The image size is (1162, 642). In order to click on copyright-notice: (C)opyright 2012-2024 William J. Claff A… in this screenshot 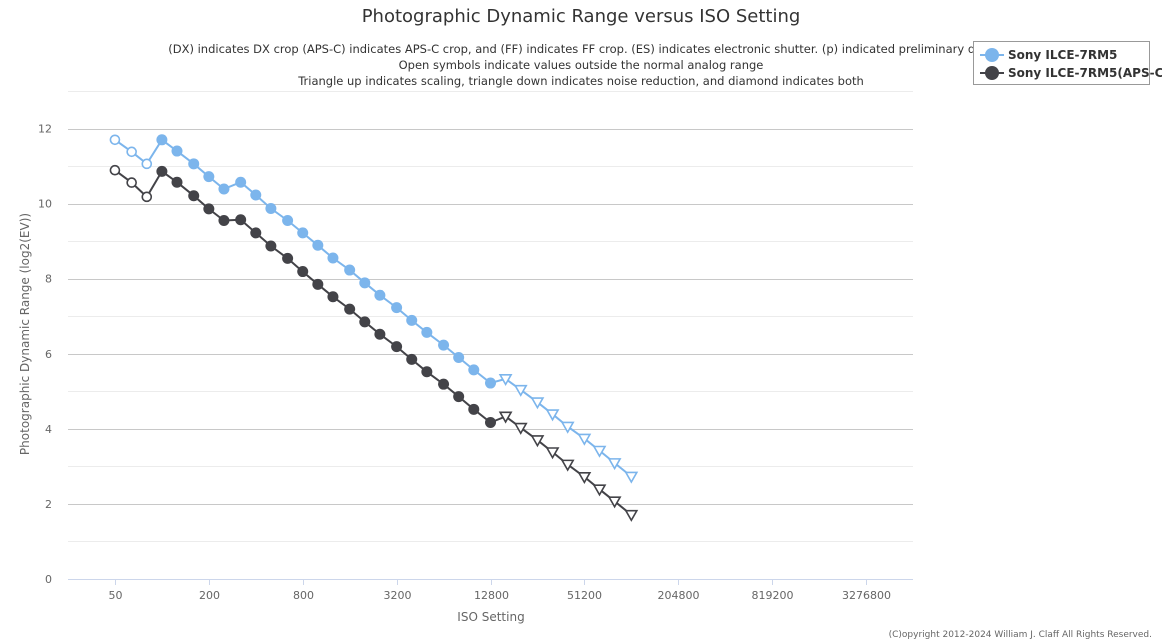, I will do `click(1020, 635)`.